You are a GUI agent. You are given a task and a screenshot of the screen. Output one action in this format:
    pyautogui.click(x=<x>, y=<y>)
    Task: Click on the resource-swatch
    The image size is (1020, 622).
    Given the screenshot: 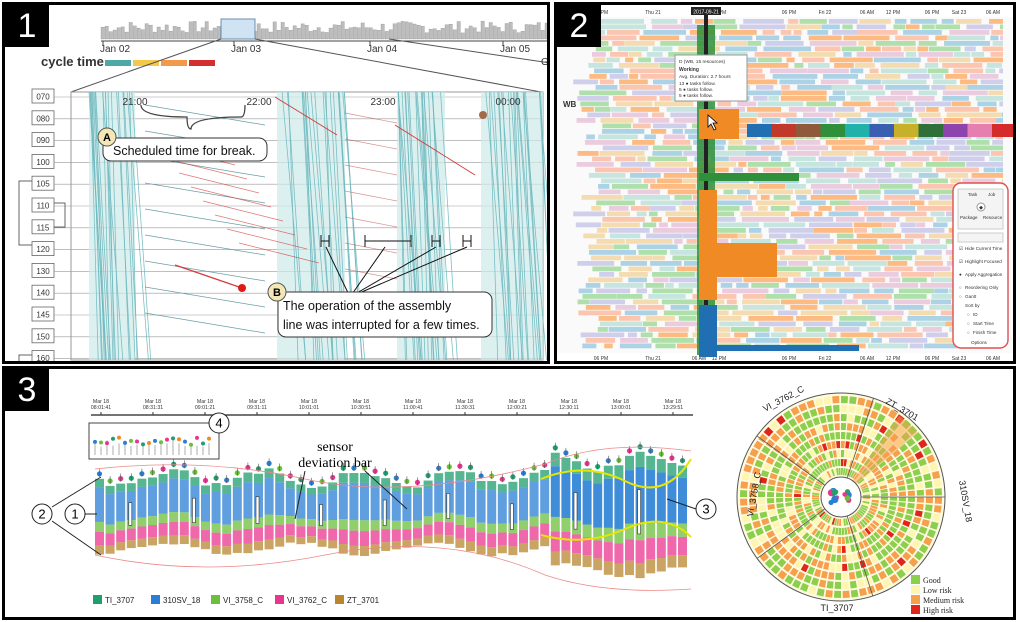 What is the action you would take?
    pyautogui.click(x=955, y=130)
    